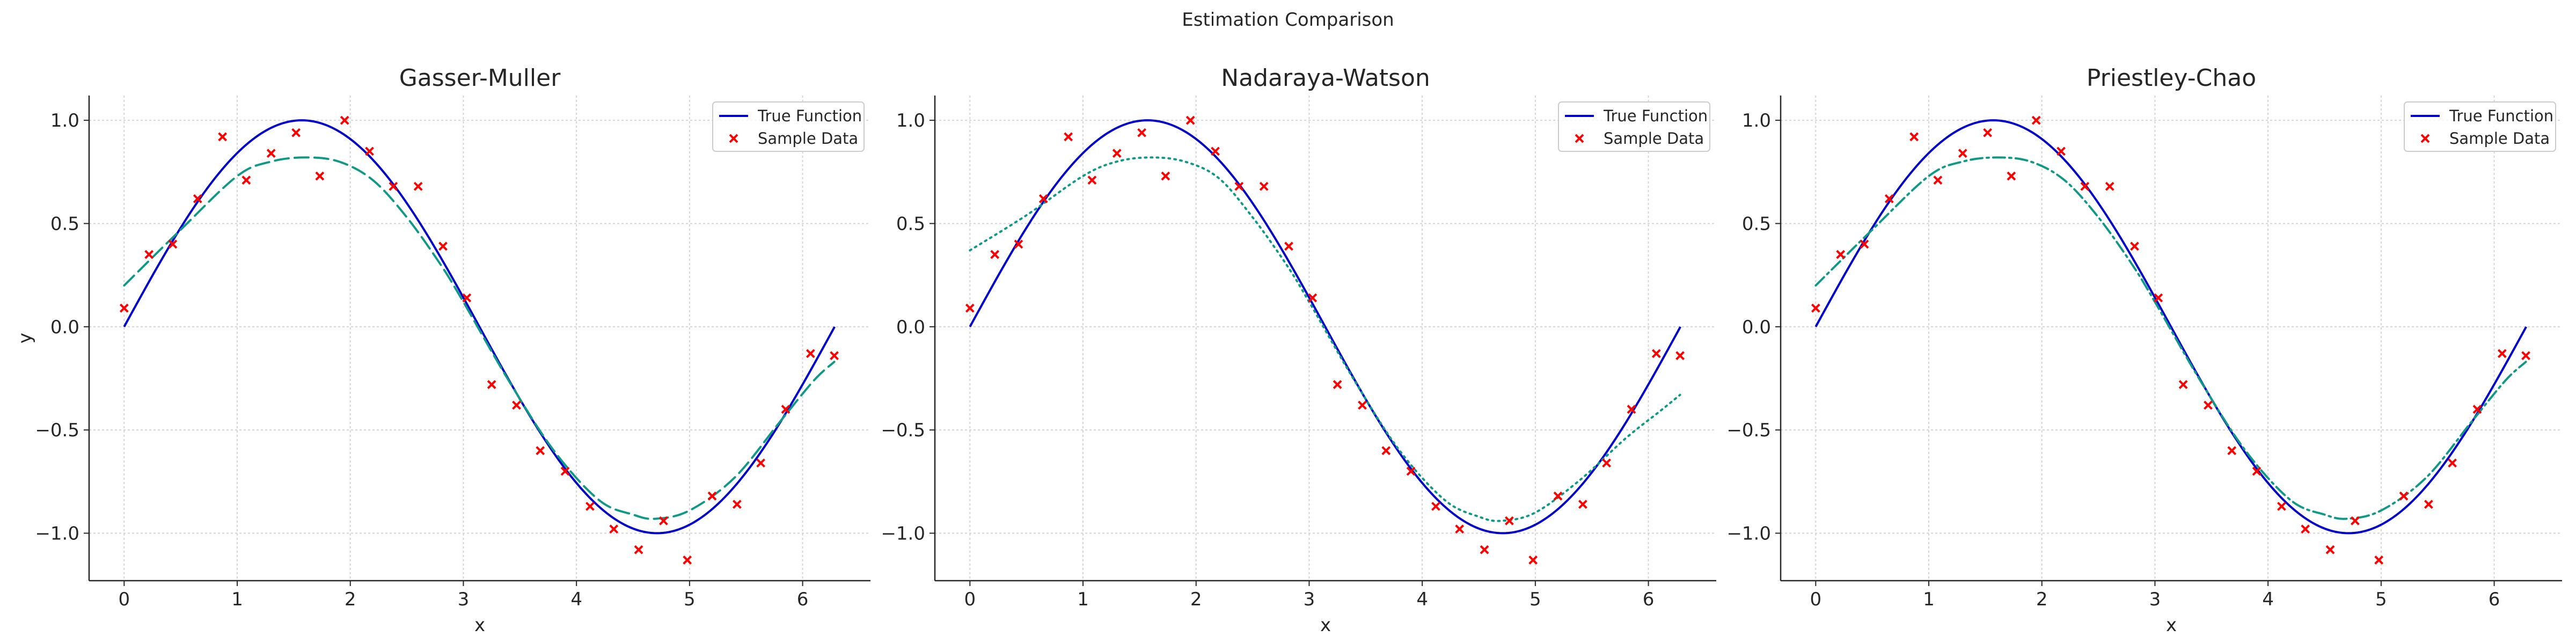 The width and height of the screenshot is (2576, 644). Describe the element at coordinates (25, 338) in the screenshot. I see `y-axis-label: y` at that location.